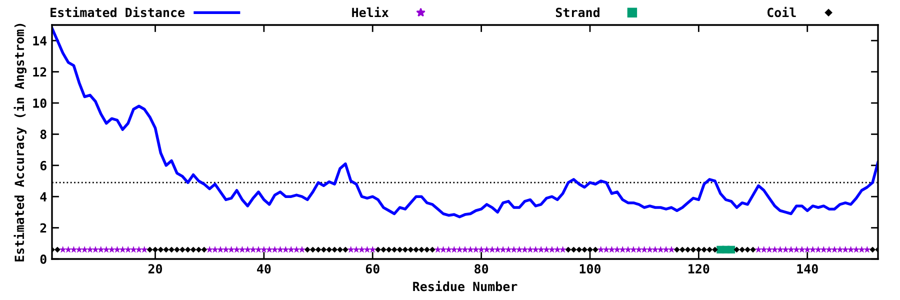 The height and width of the screenshot is (300, 900). I want to click on x-axis-title: Residue Number, so click(465, 286).